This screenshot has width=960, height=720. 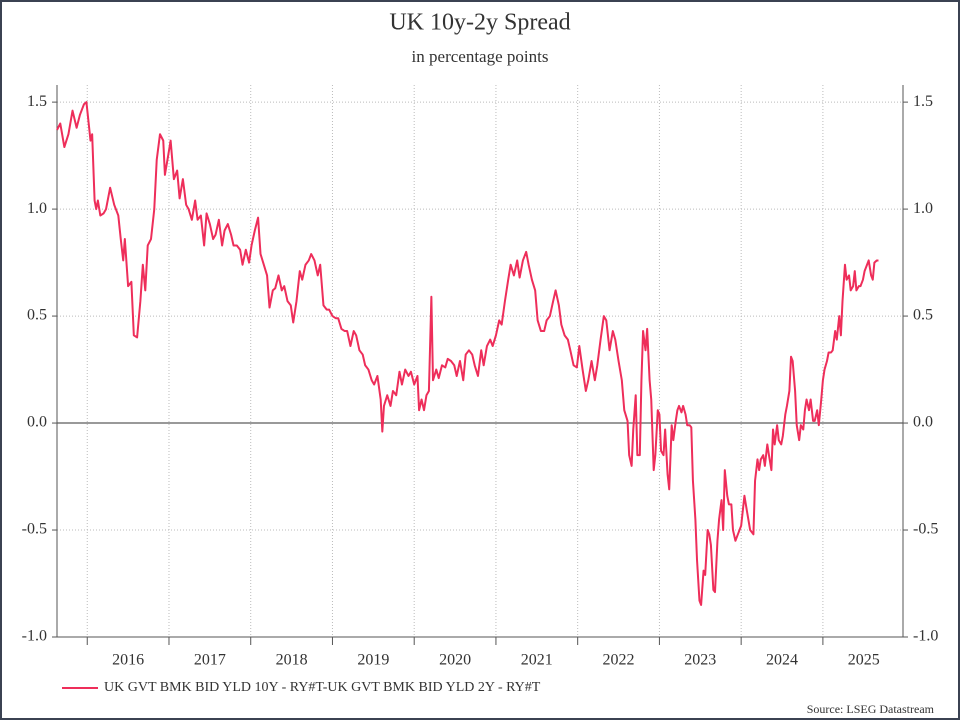 What do you see at coordinates (923, 315) in the screenshot?
I see `y2-tick-label: 0.5` at bounding box center [923, 315].